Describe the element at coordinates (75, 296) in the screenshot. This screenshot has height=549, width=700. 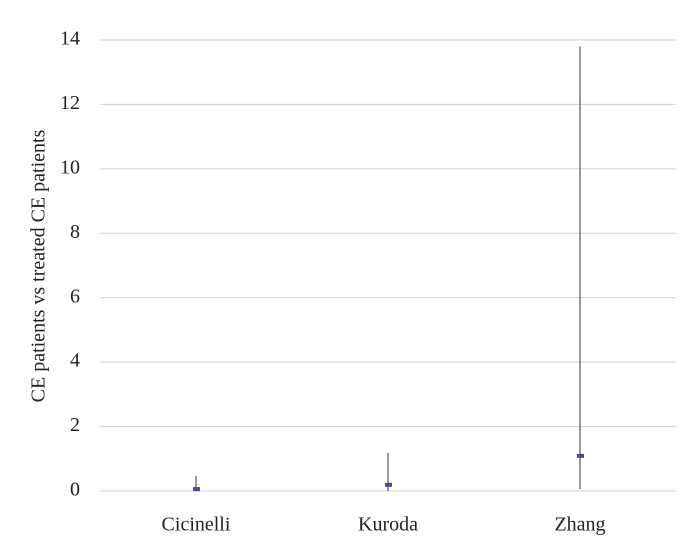
I see `y-tick-label: 6` at that location.